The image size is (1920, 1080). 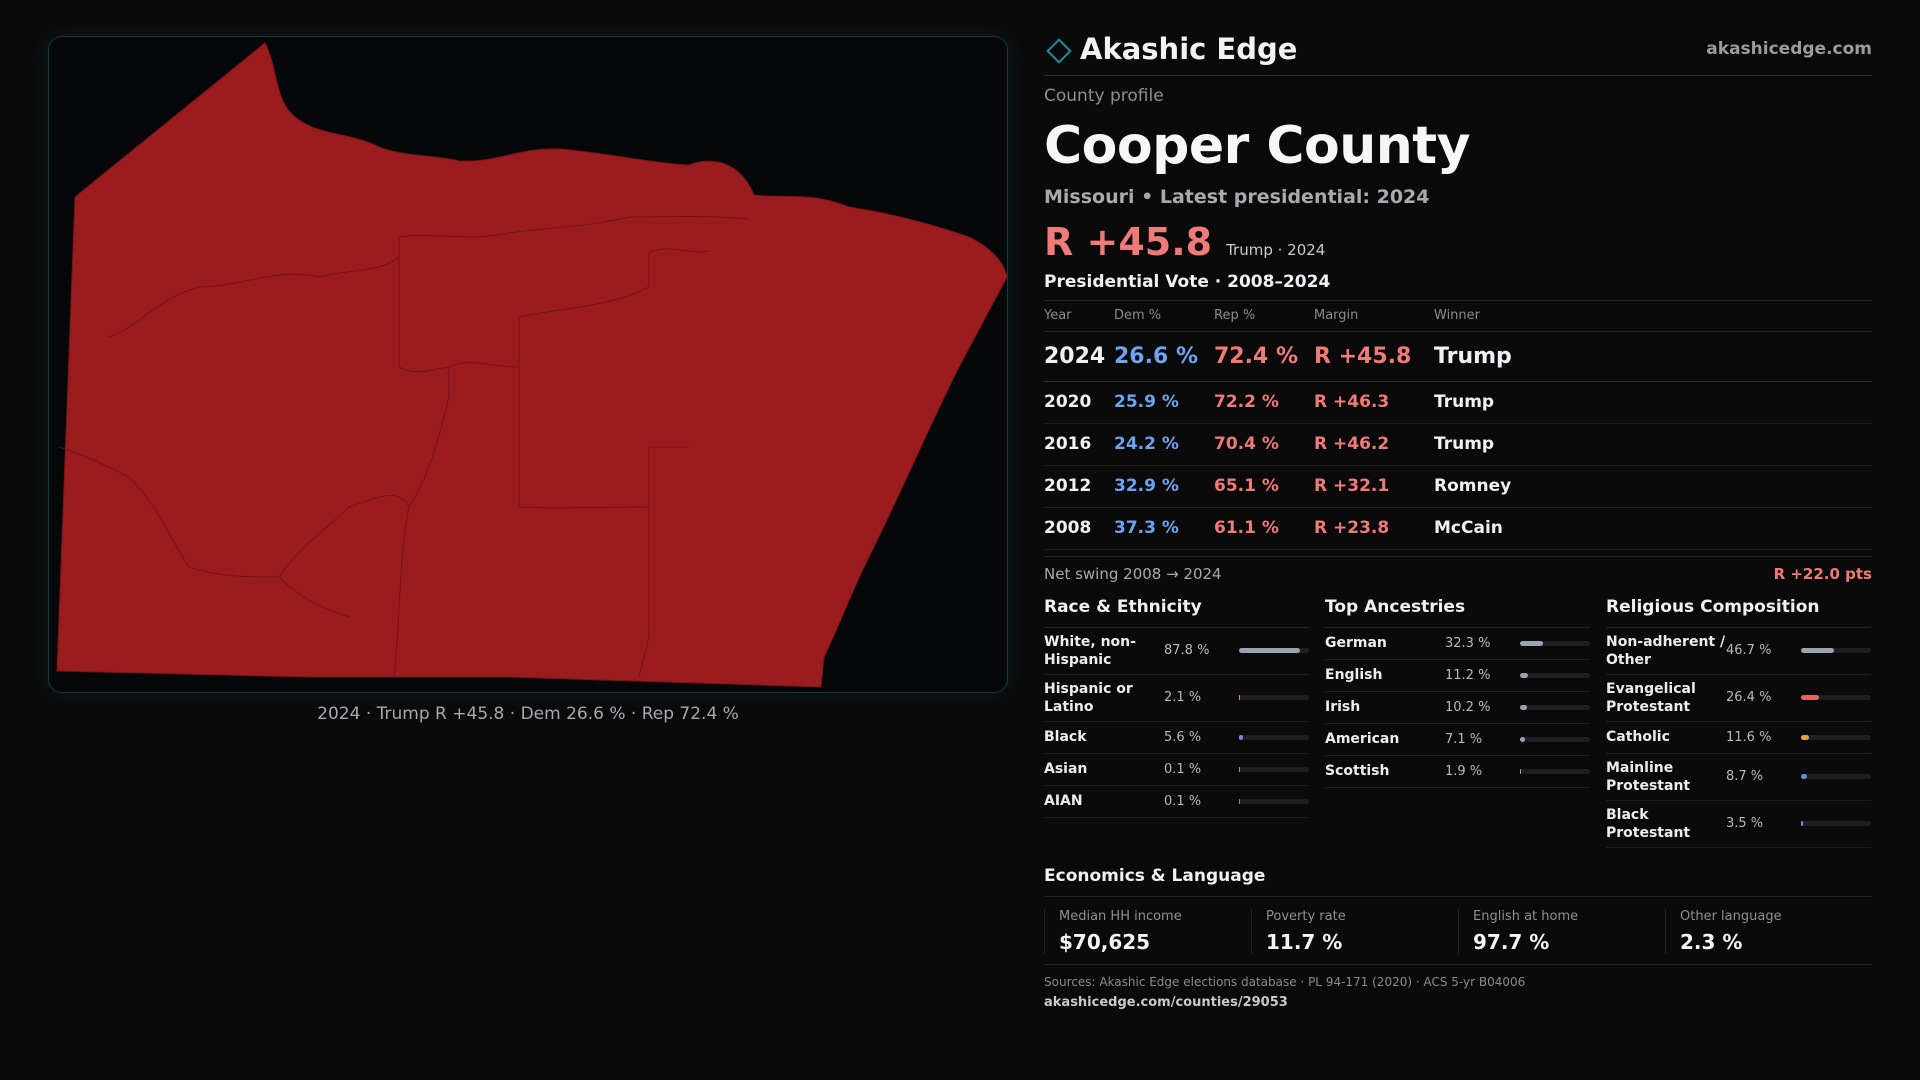 I want to click on cell-dem: 32.9 %, so click(x=1164, y=486).